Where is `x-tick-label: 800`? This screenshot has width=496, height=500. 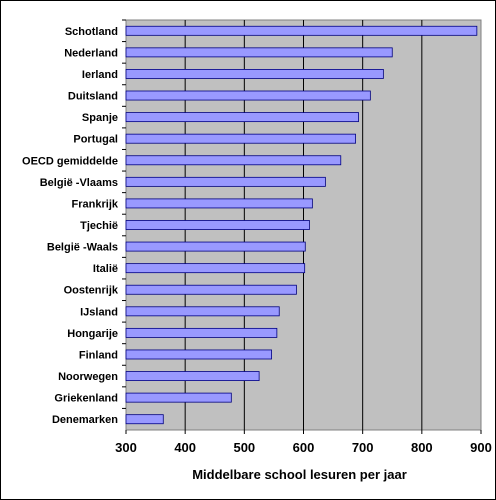
x-tick-label: 800 is located at coordinates (422, 447).